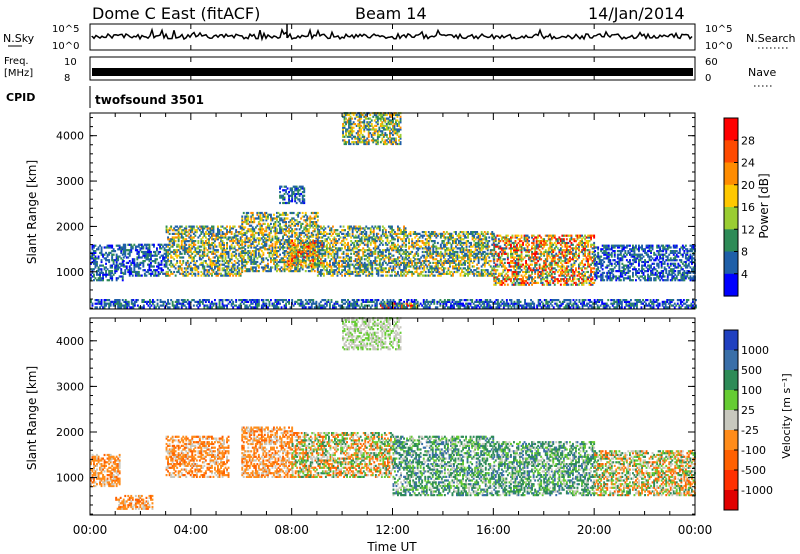 The image size is (800, 554). Describe the element at coordinates (708, 78) in the screenshot. I see `nave-tick-bottom: 0` at that location.